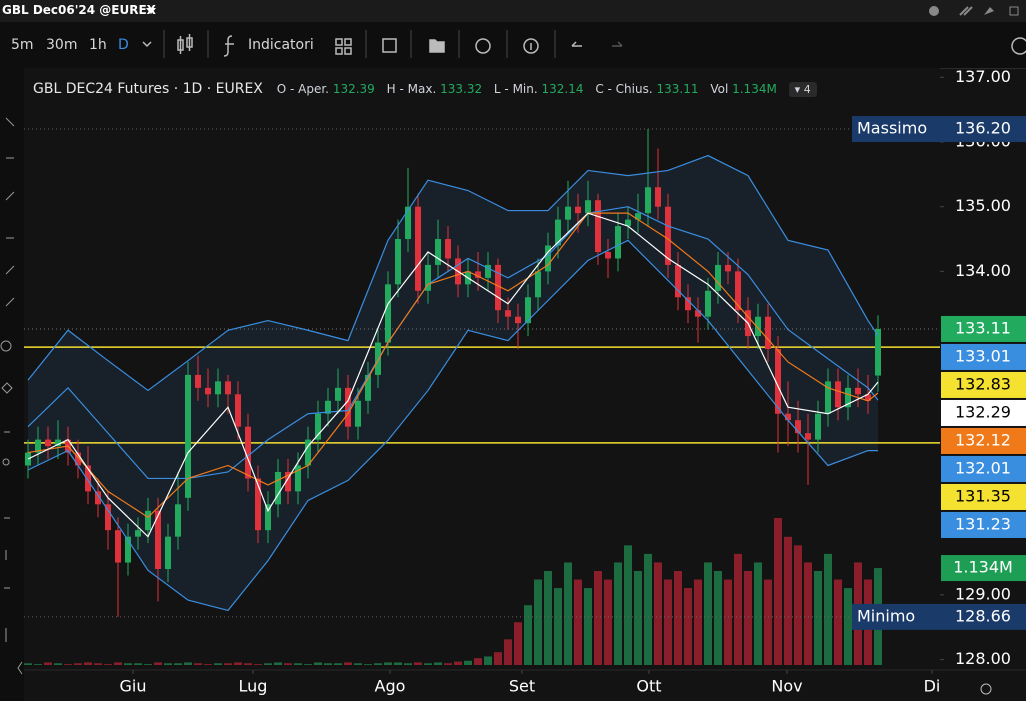  Describe the element at coordinates (719, 89) in the screenshot. I see `legend-label: Vol` at that location.